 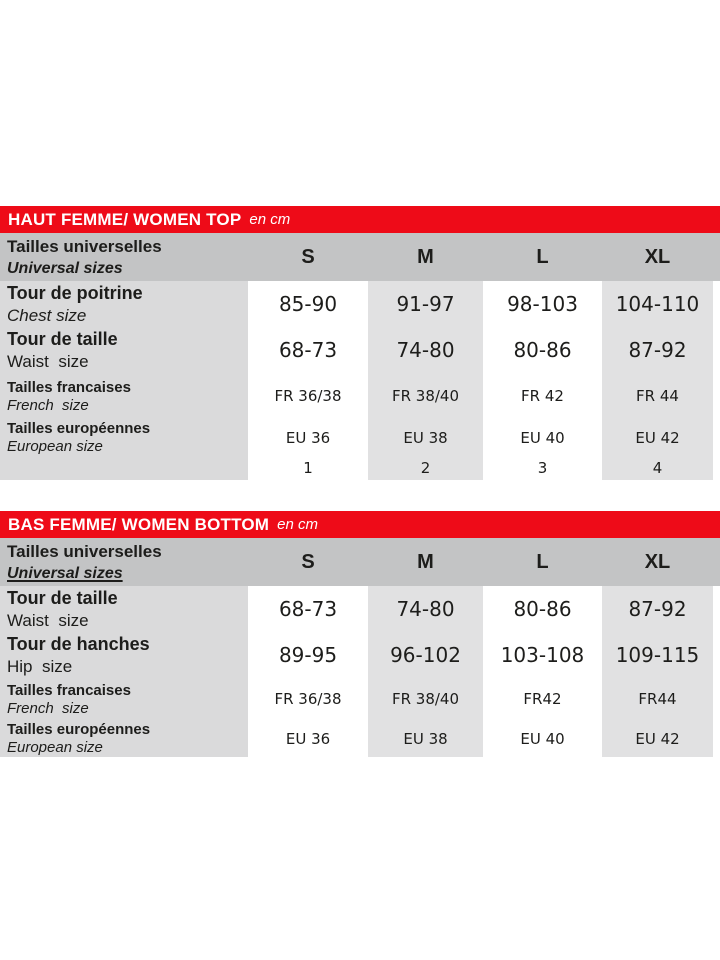 I want to click on size-value-cell: 109-115, so click(x=657, y=655).